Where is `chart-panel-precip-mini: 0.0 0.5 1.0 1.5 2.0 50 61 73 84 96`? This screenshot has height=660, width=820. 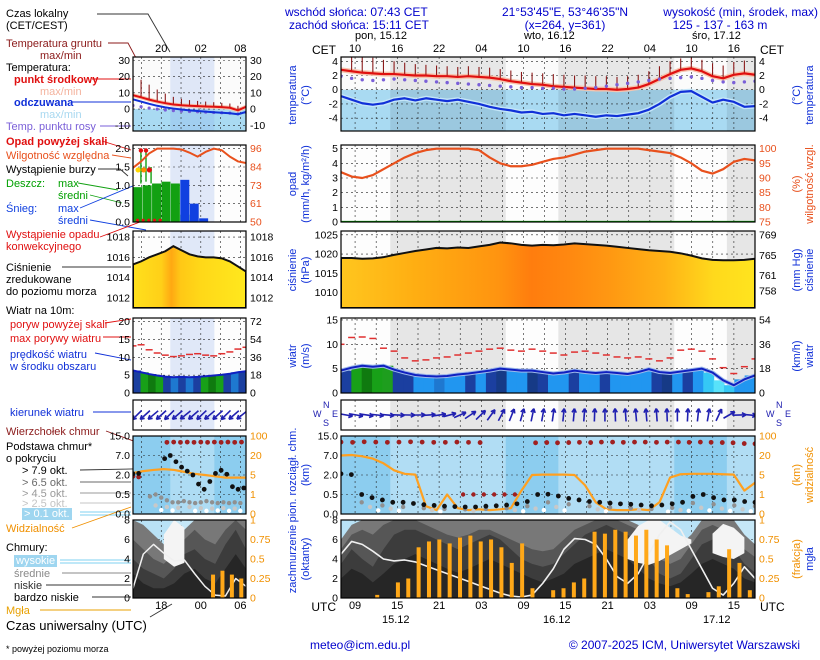
chart-panel-precip-mini: 0.0 0.5 1.0 1.5 2.0 50 61 73 84 96 is located at coordinates (189, 186).